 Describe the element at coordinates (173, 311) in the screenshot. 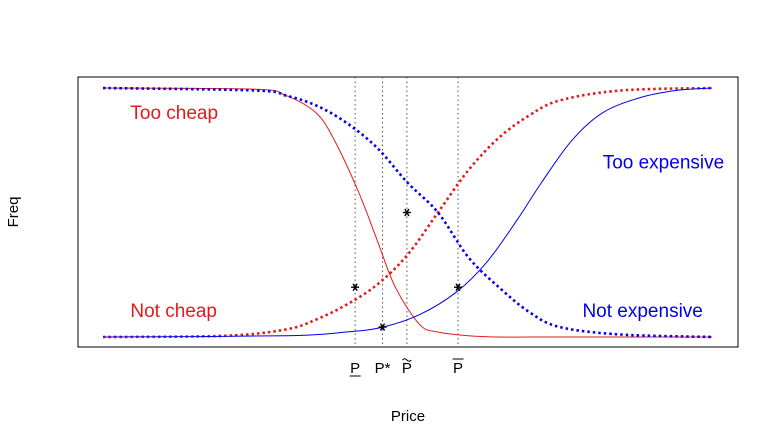

I see `region-label: Not cheap` at that location.